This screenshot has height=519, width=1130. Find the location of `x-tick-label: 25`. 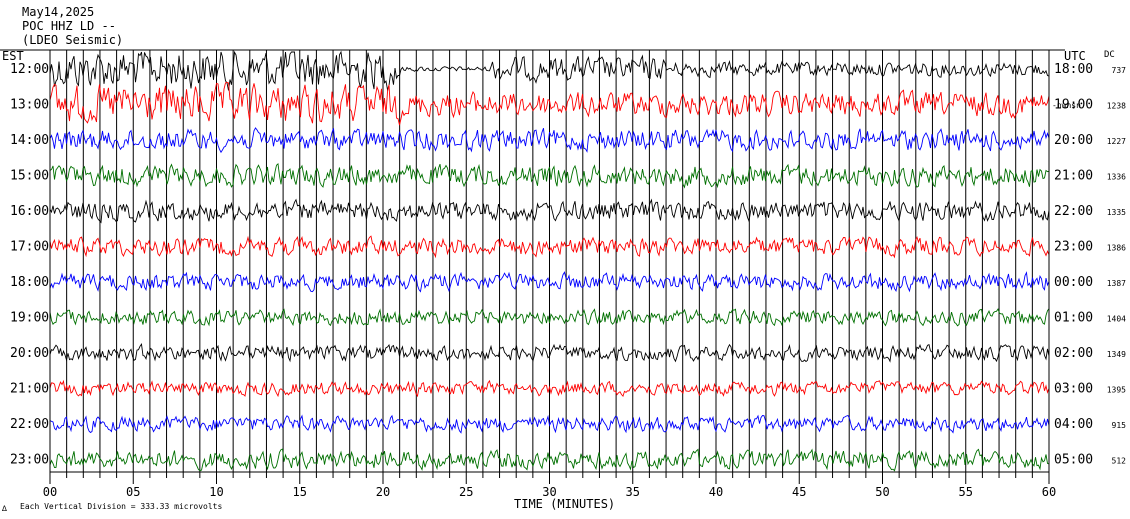

x-tick-label: 25 is located at coordinates (466, 492).